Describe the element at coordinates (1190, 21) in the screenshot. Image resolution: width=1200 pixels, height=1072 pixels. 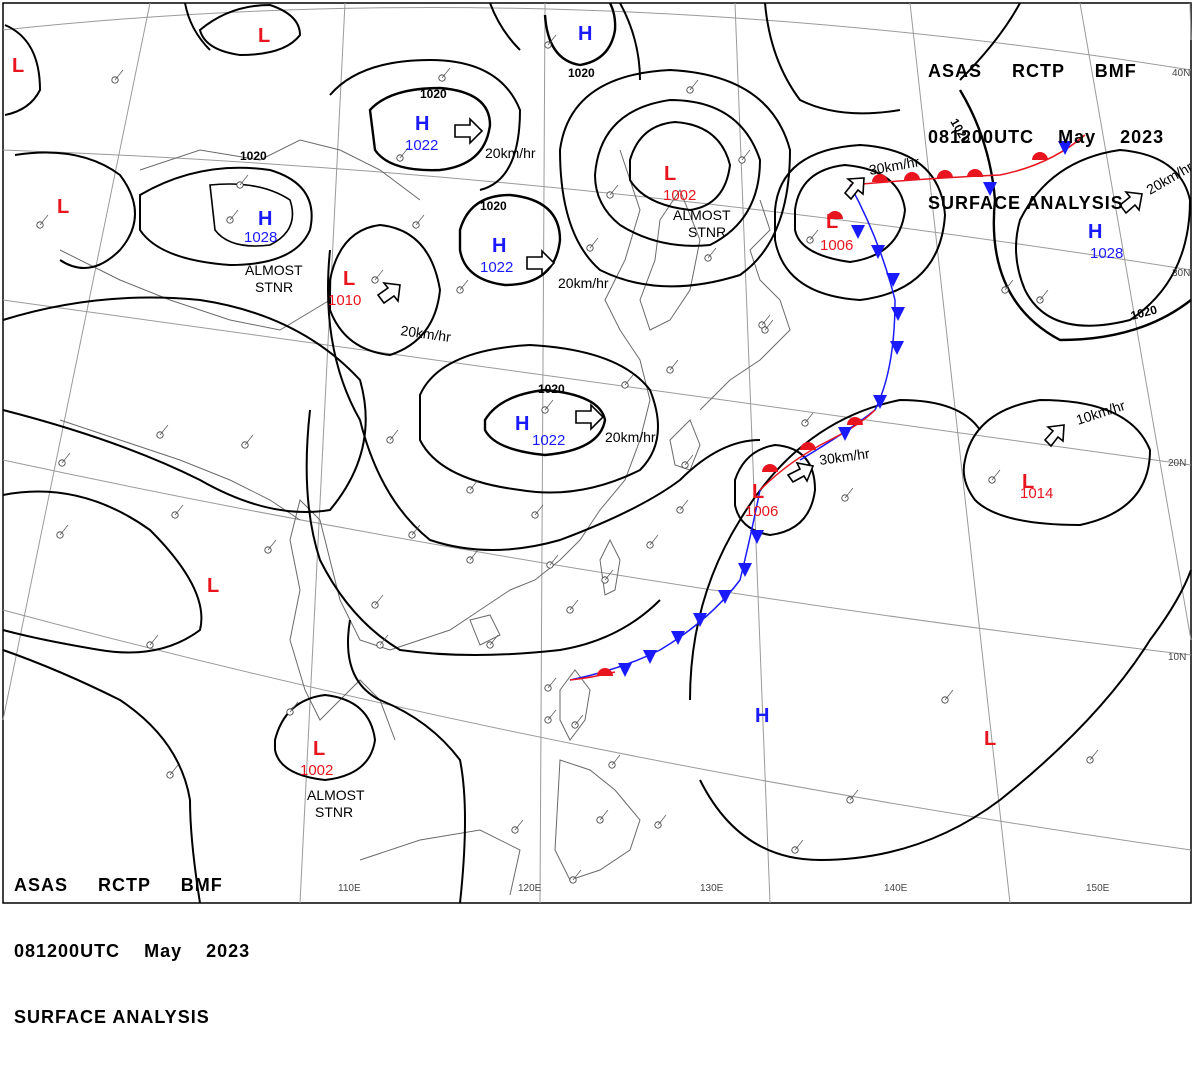
I see `lon-line-160e` at that location.